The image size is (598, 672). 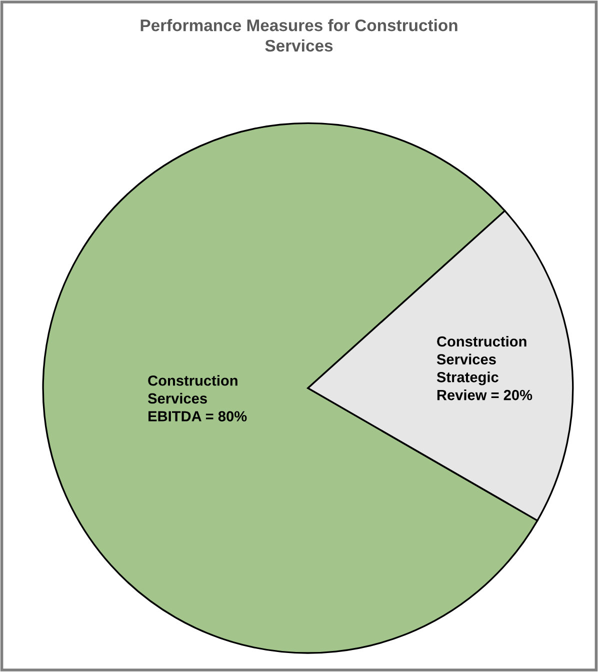 What do you see at coordinates (484, 368) in the screenshot?
I see `slice-label: Construction Services Strategic Review = 20%` at bounding box center [484, 368].